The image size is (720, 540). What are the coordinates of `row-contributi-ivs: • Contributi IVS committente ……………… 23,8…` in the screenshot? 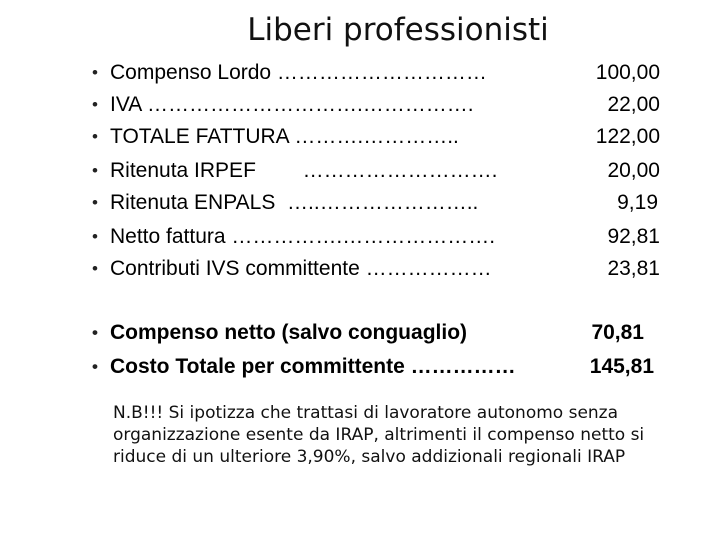 It's located at (378, 269).